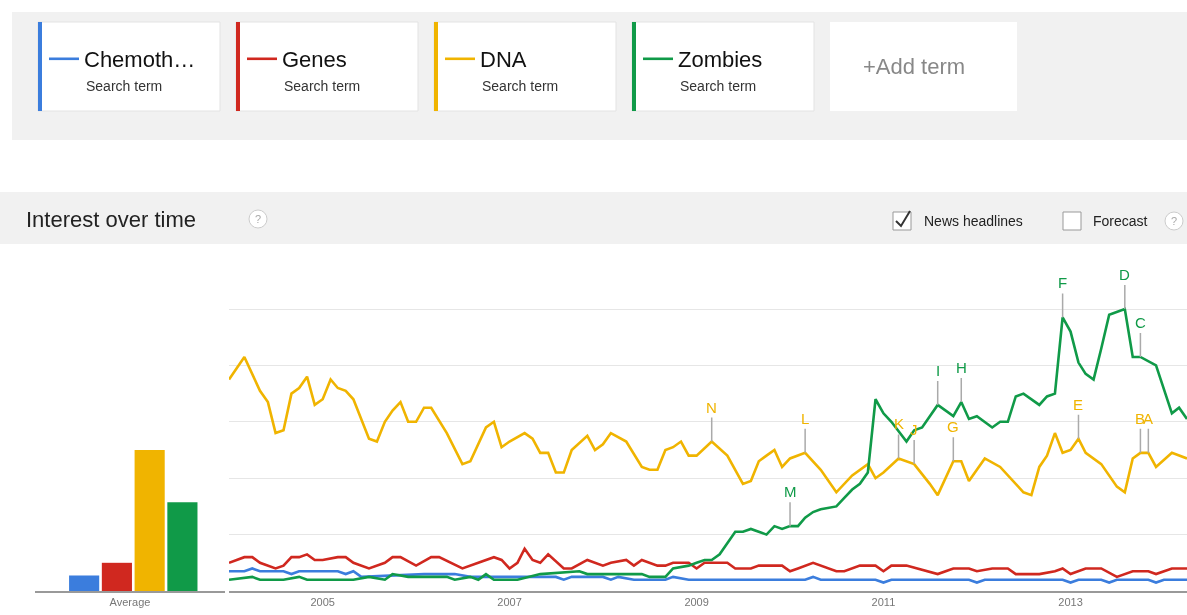  What do you see at coordinates (883, 601) in the screenshot?
I see `x-tick-label: 2011` at bounding box center [883, 601].